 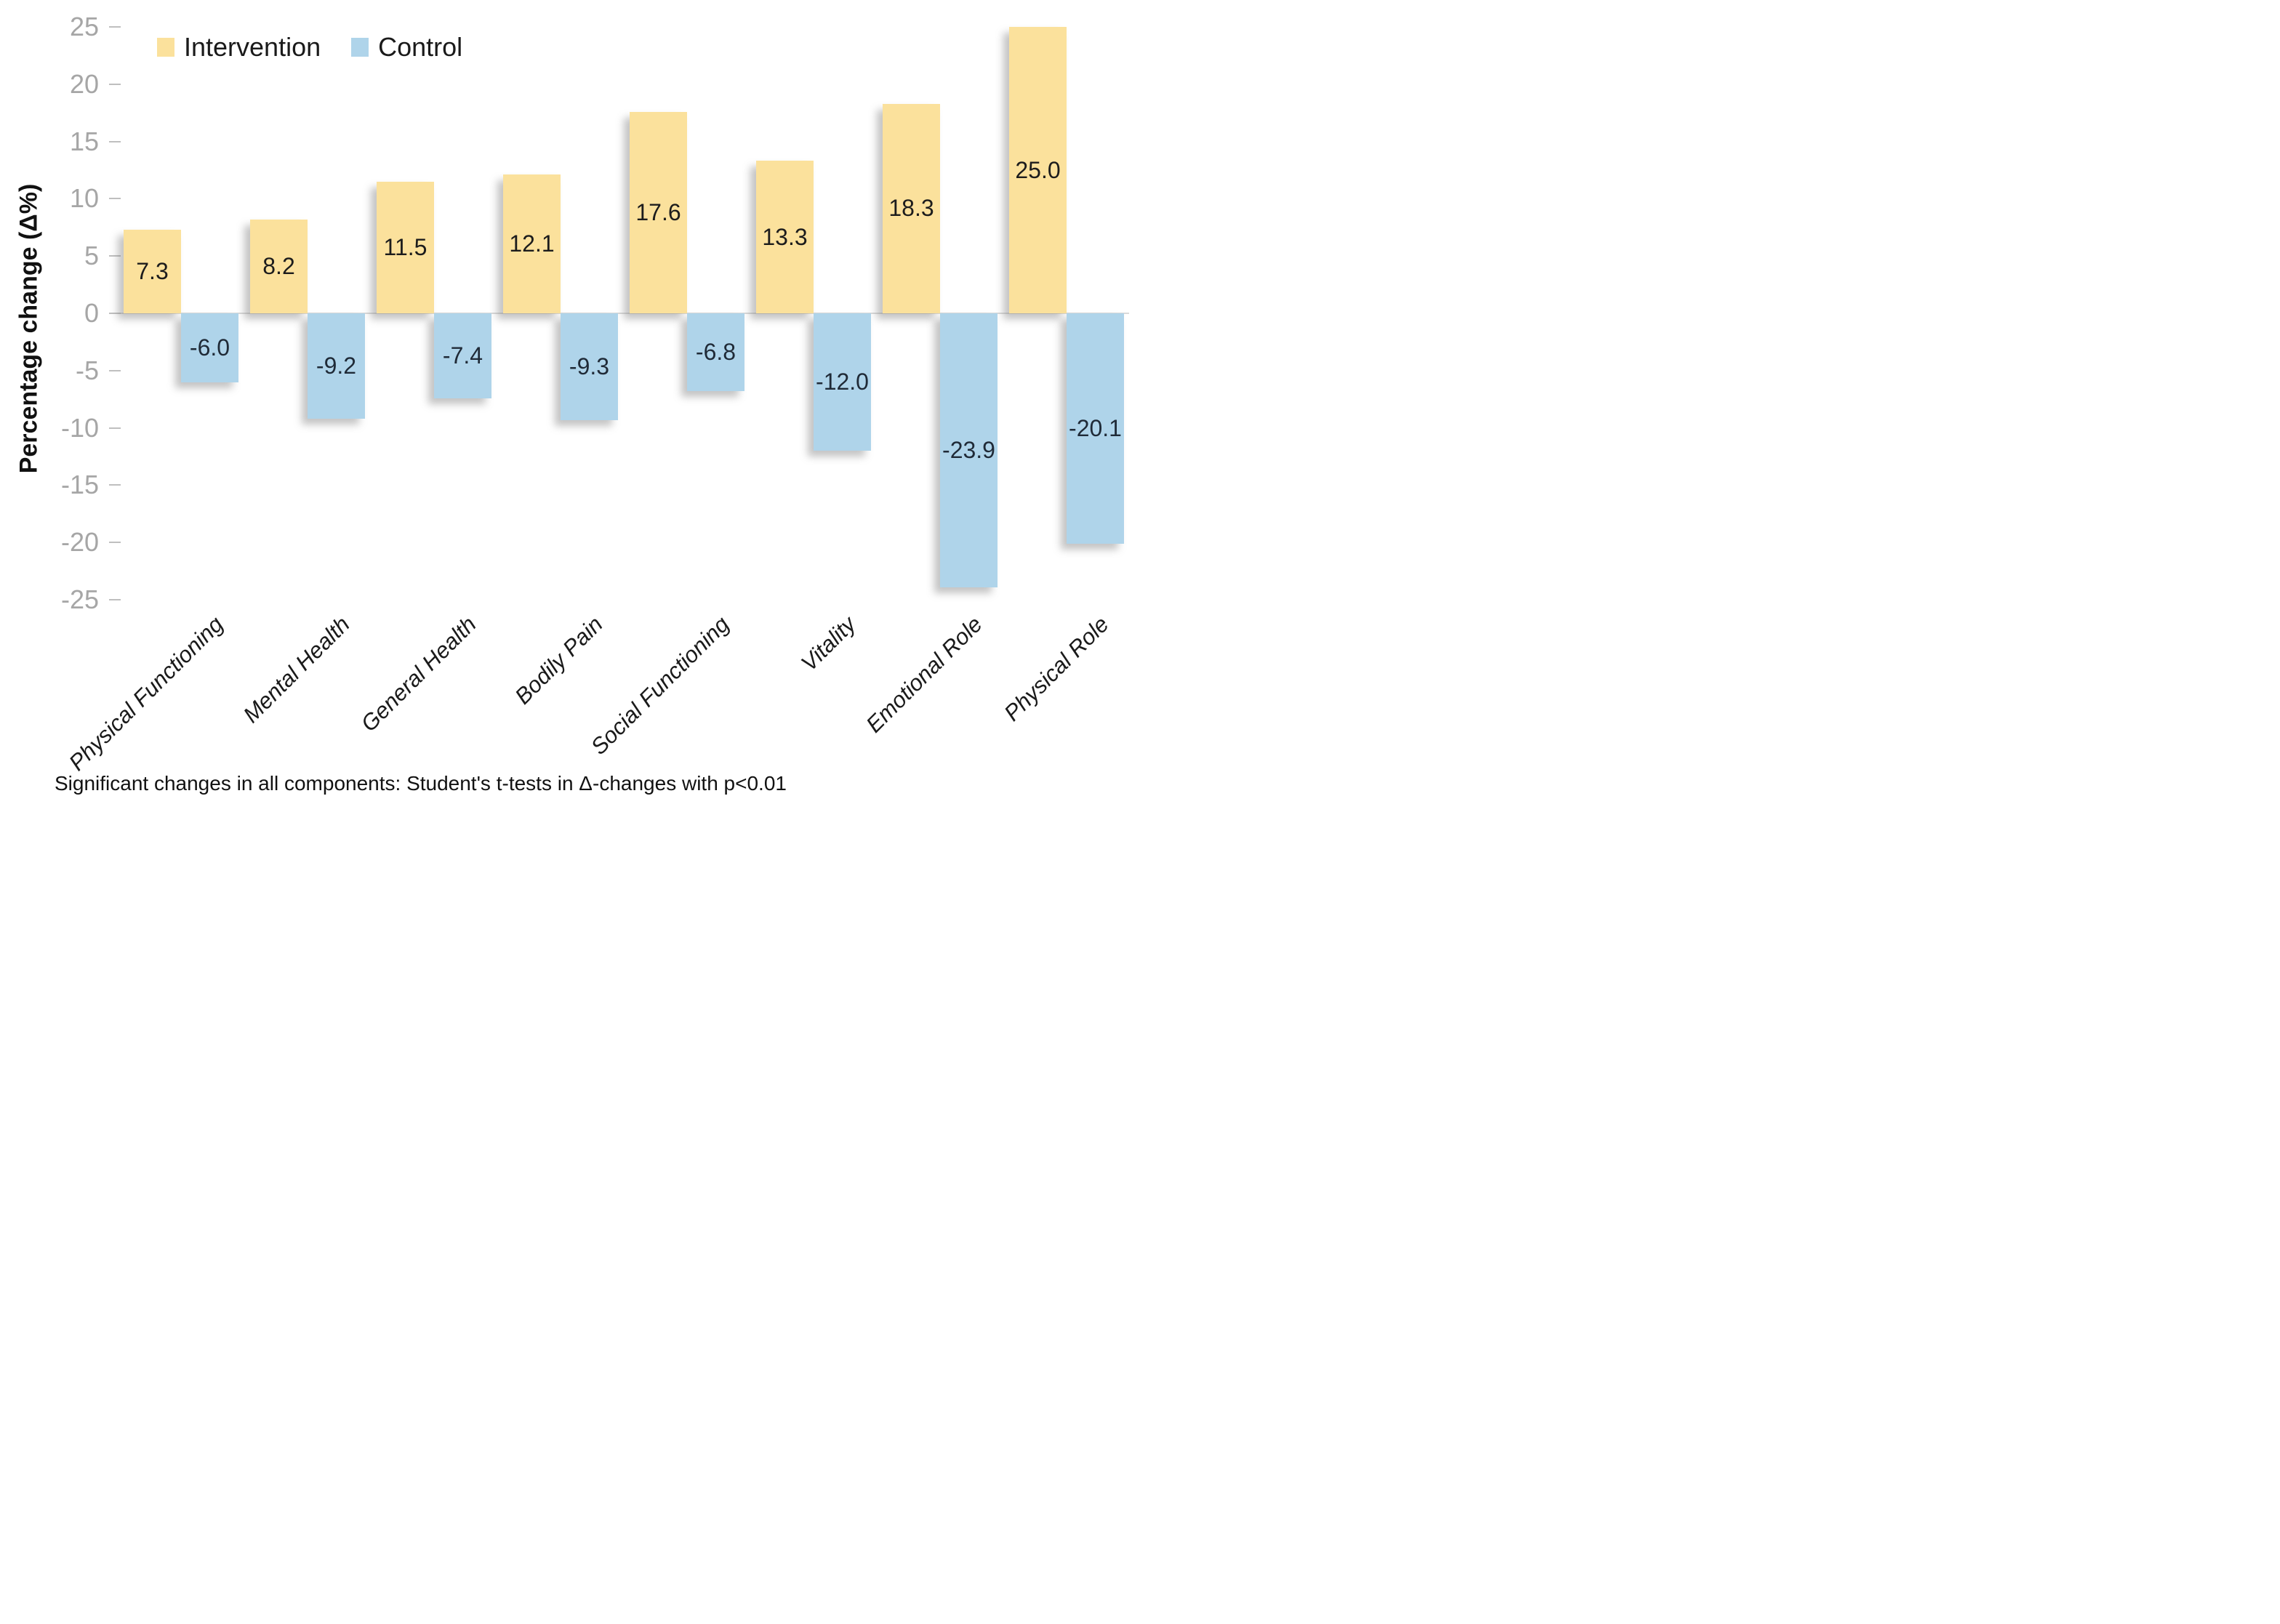 I want to click on intervention-bar: 25.0, so click(x=1038, y=170).